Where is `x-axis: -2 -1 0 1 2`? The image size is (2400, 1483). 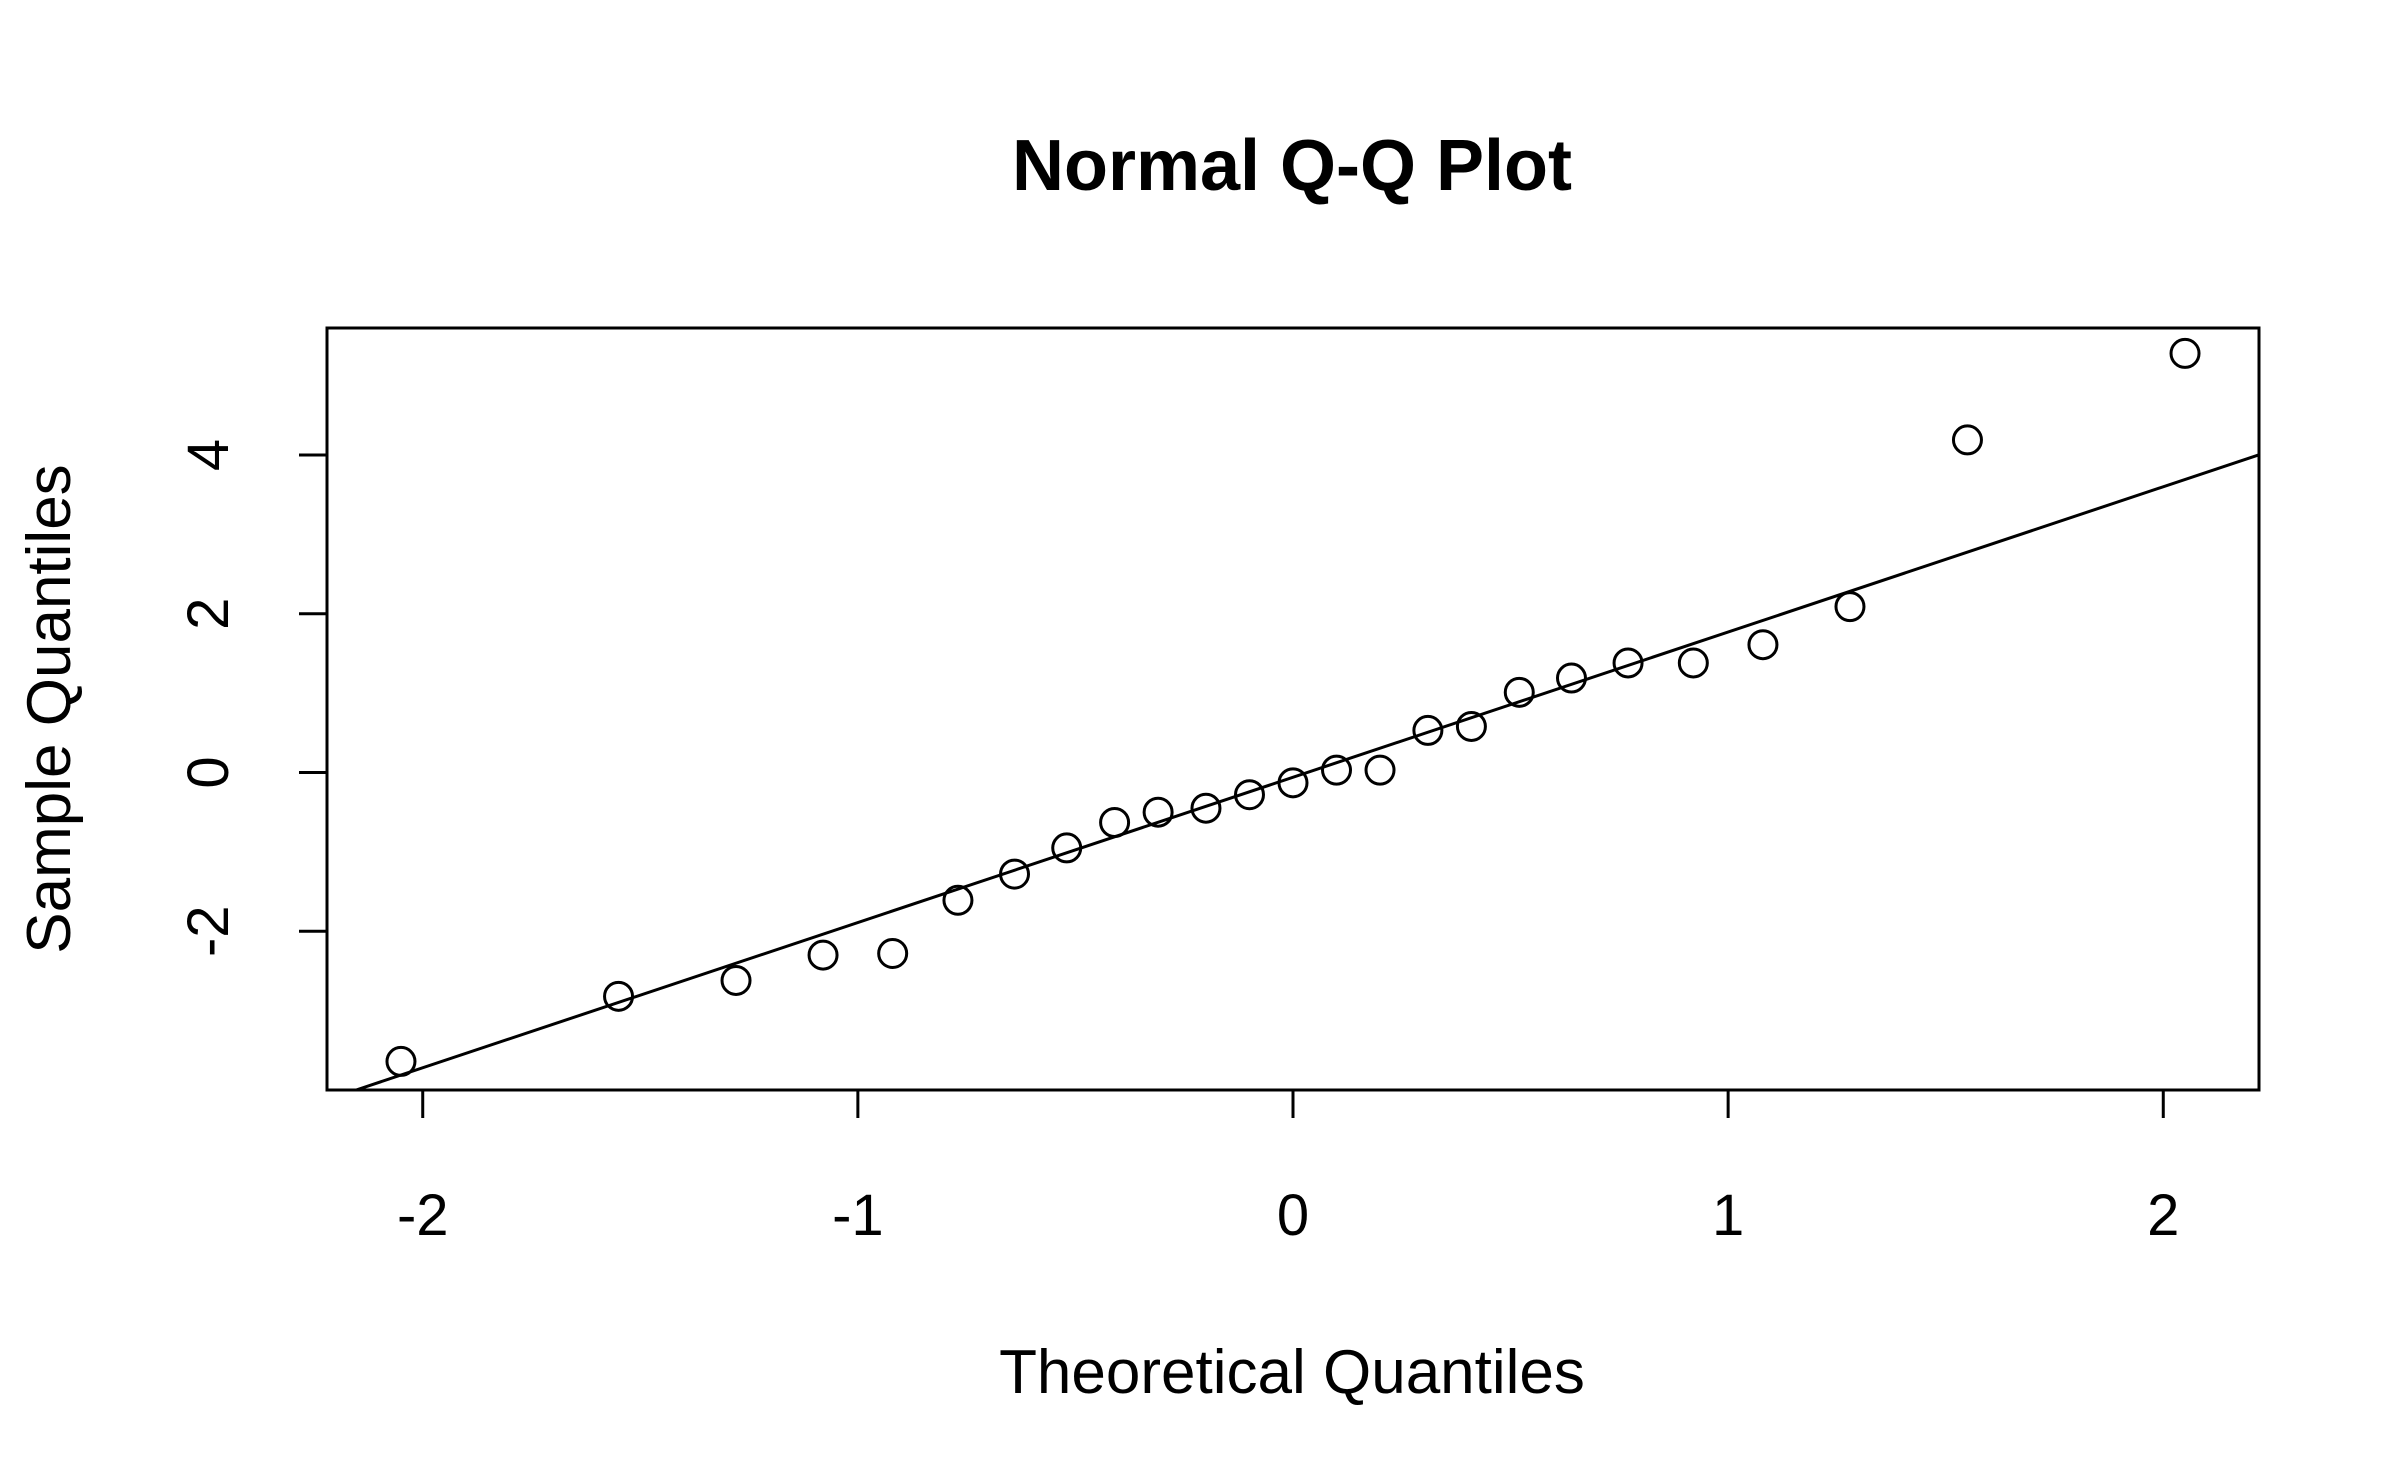
x-axis: -2 -1 0 1 2 is located at coordinates (1288, 1169).